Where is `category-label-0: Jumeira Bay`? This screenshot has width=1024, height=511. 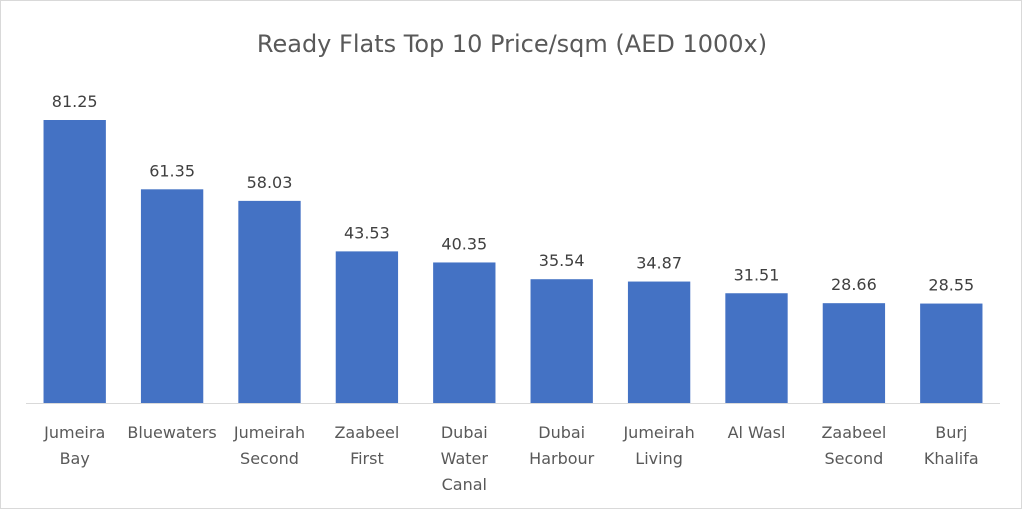 category-label-0: Jumeira Bay is located at coordinates (74, 445).